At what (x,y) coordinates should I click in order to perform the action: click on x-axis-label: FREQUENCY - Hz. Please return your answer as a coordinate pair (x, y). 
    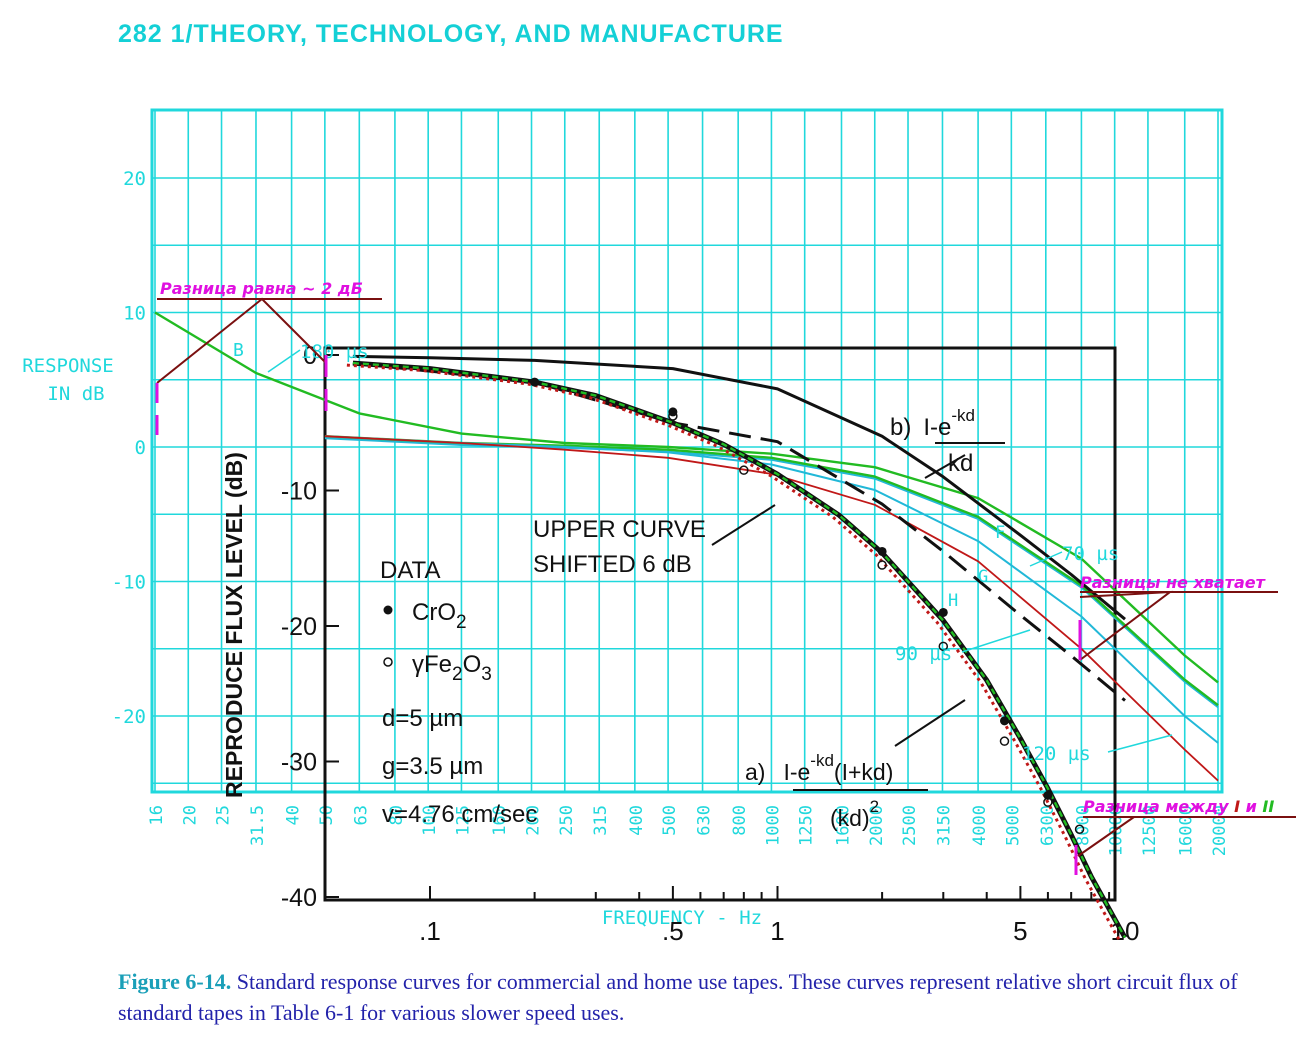
    Looking at the image, I should click on (682, 918).